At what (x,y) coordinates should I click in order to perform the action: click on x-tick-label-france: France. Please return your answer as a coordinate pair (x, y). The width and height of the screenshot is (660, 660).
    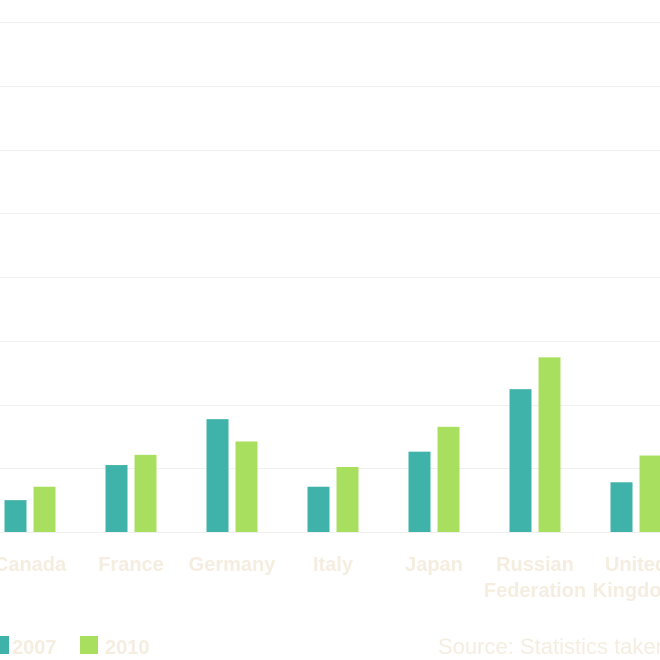
    Looking at the image, I should click on (131, 565).